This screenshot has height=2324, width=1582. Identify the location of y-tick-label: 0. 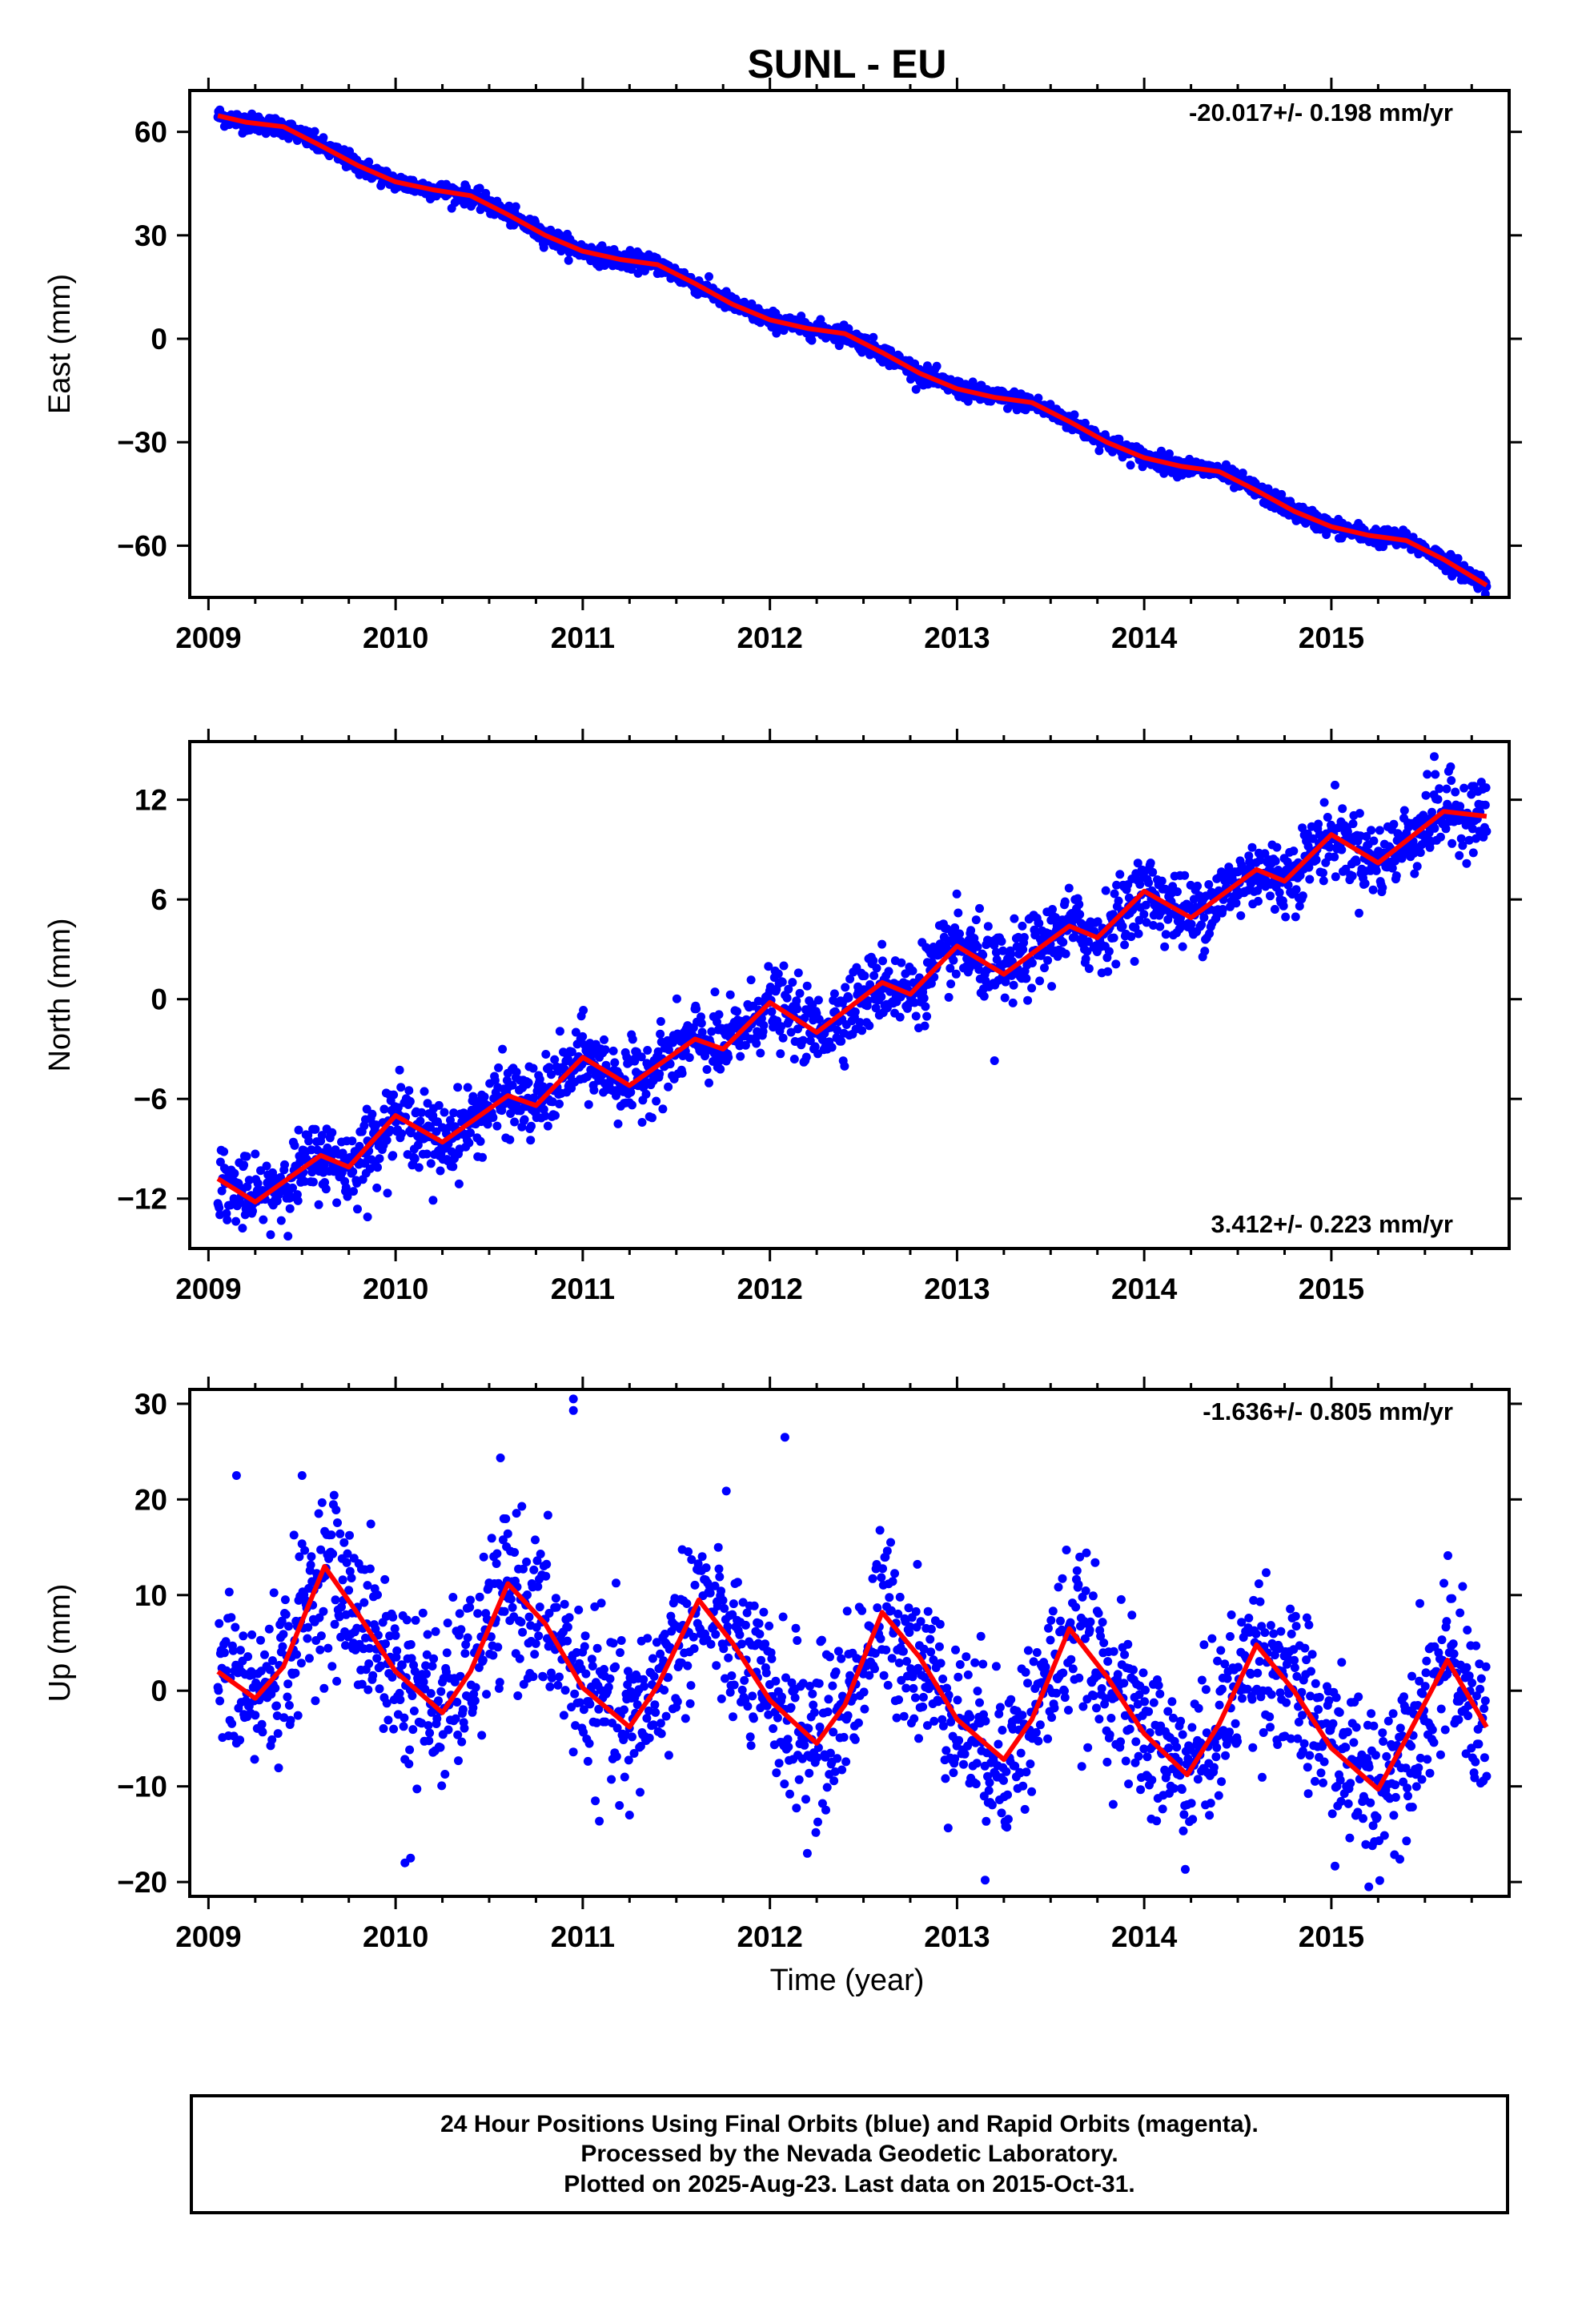
(159, 339).